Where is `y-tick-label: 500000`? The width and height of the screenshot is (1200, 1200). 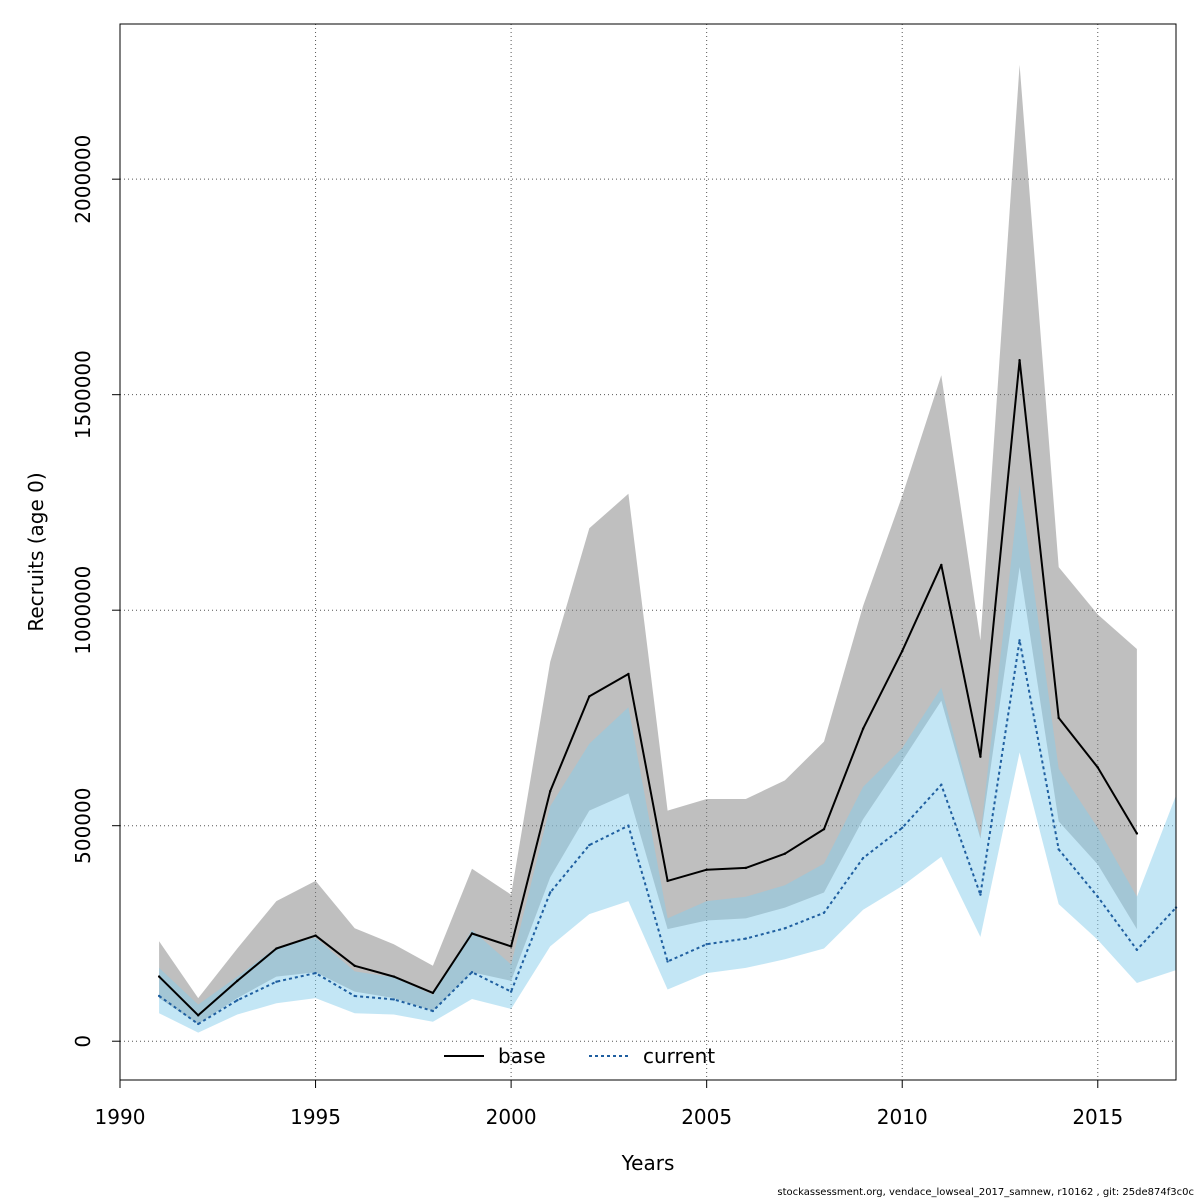
y-tick-label: 500000 is located at coordinates (83, 826).